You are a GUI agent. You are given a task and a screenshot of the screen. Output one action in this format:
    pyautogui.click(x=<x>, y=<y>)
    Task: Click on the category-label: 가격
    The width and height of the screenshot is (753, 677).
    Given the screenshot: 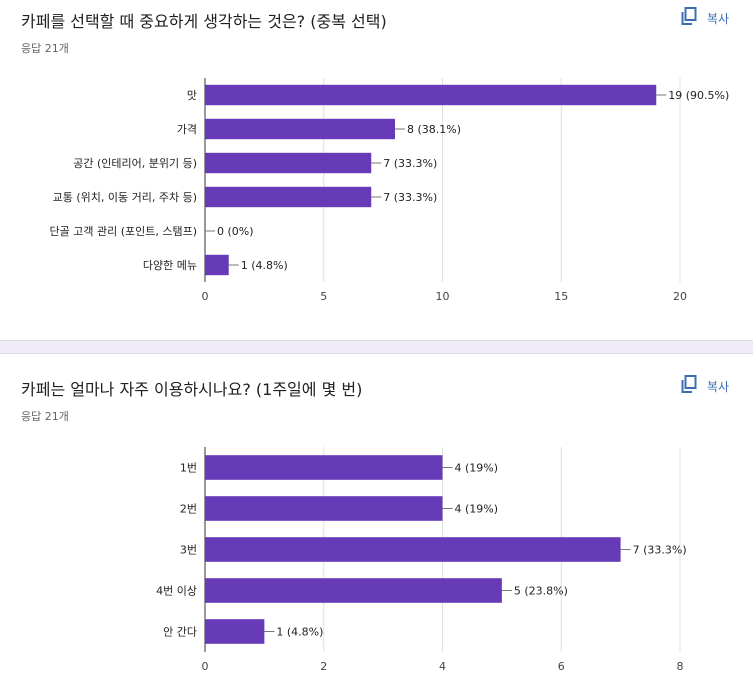 What is the action you would take?
    pyautogui.click(x=187, y=129)
    